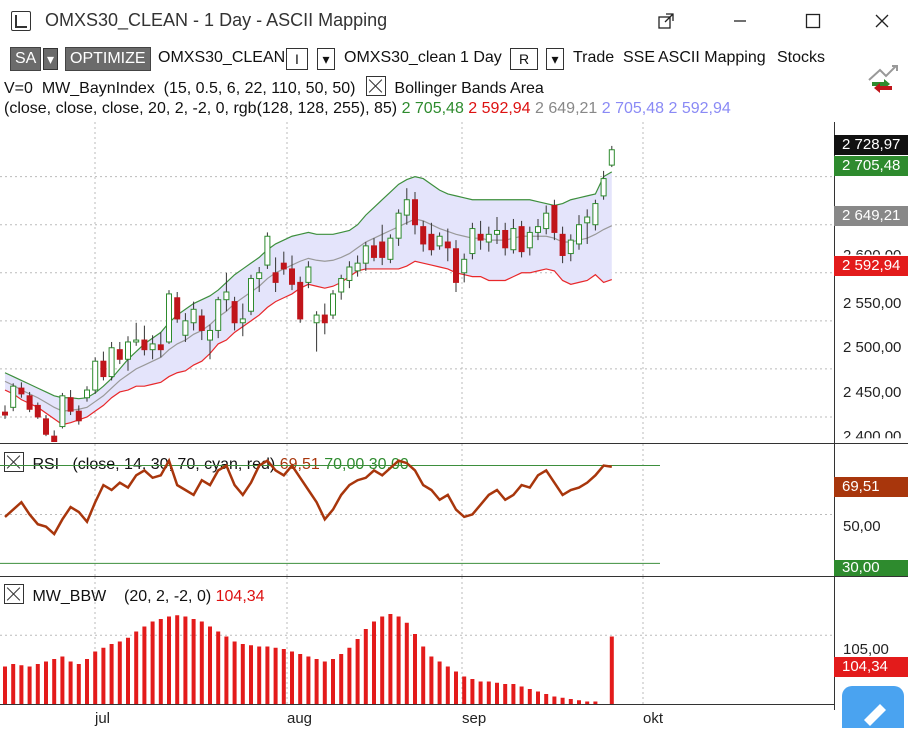 The height and width of the screenshot is (733, 908). What do you see at coordinates (297, 59) in the screenshot?
I see `box-i: I` at bounding box center [297, 59].